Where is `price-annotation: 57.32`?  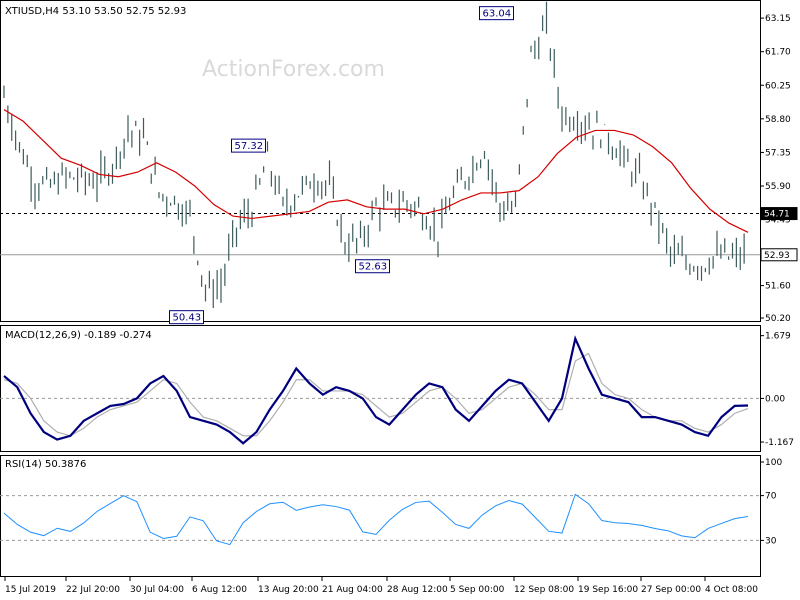
price-annotation: 57.32 is located at coordinates (248, 145).